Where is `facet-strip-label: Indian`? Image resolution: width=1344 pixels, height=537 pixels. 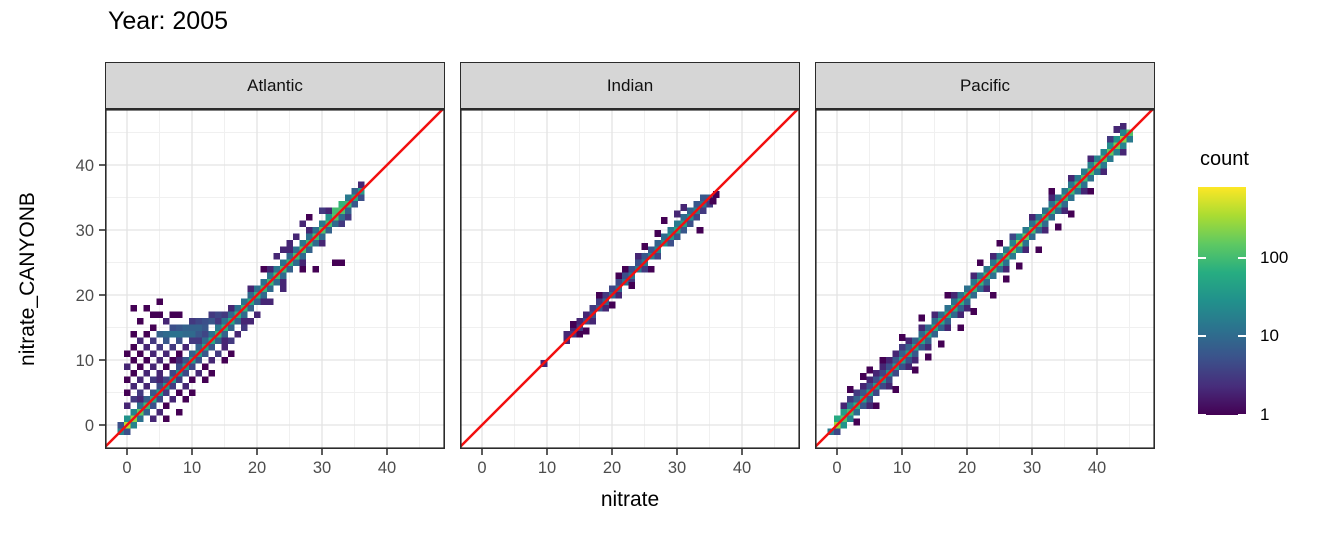
facet-strip-label: Indian is located at coordinates (630, 85).